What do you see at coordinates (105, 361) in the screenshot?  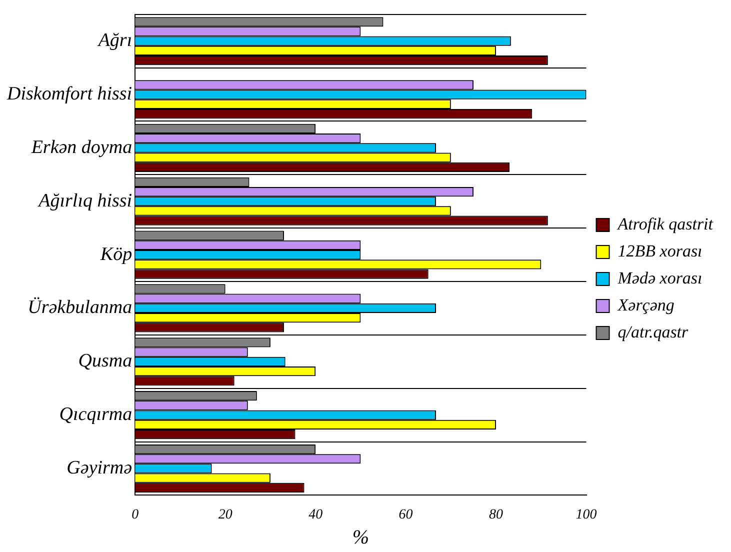 I see `y-tick-label: Qusma` at bounding box center [105, 361].